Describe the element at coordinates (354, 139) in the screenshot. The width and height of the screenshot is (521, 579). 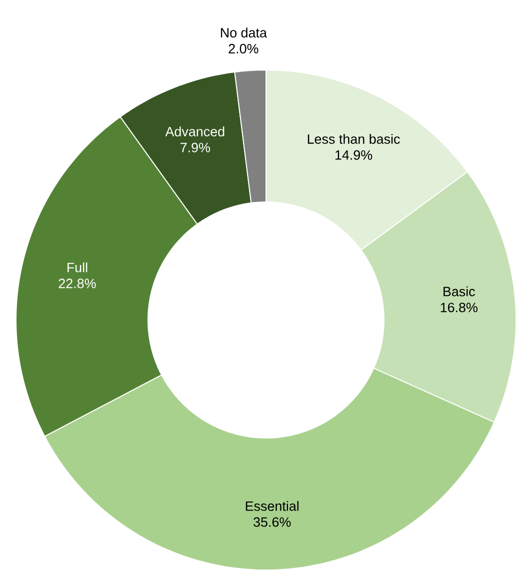
I see `slice-label: Less than basic` at that location.